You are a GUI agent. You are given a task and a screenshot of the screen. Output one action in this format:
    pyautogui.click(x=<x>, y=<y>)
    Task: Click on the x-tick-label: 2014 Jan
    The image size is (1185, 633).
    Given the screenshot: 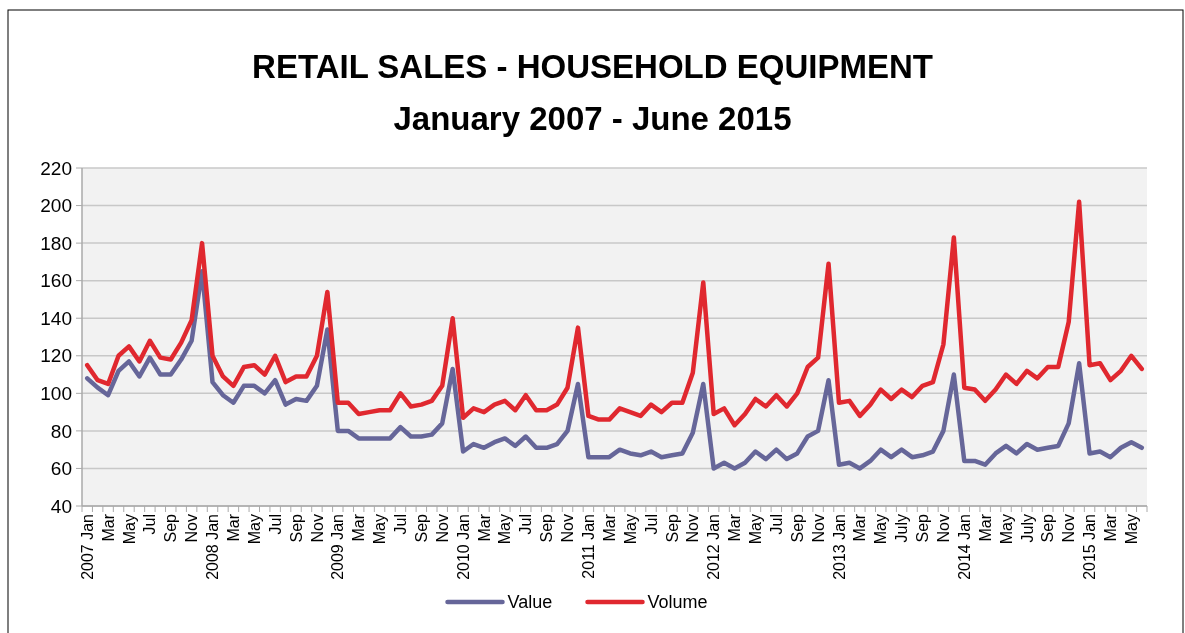 What is the action you would take?
    pyautogui.click(x=964, y=547)
    